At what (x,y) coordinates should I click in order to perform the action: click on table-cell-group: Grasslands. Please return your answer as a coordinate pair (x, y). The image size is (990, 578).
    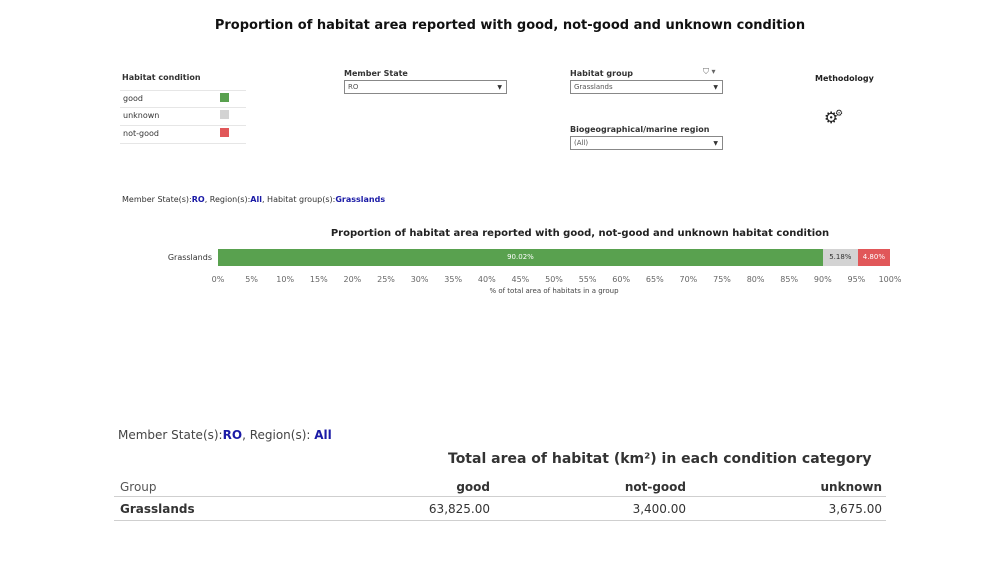
    Looking at the image, I should click on (157, 509).